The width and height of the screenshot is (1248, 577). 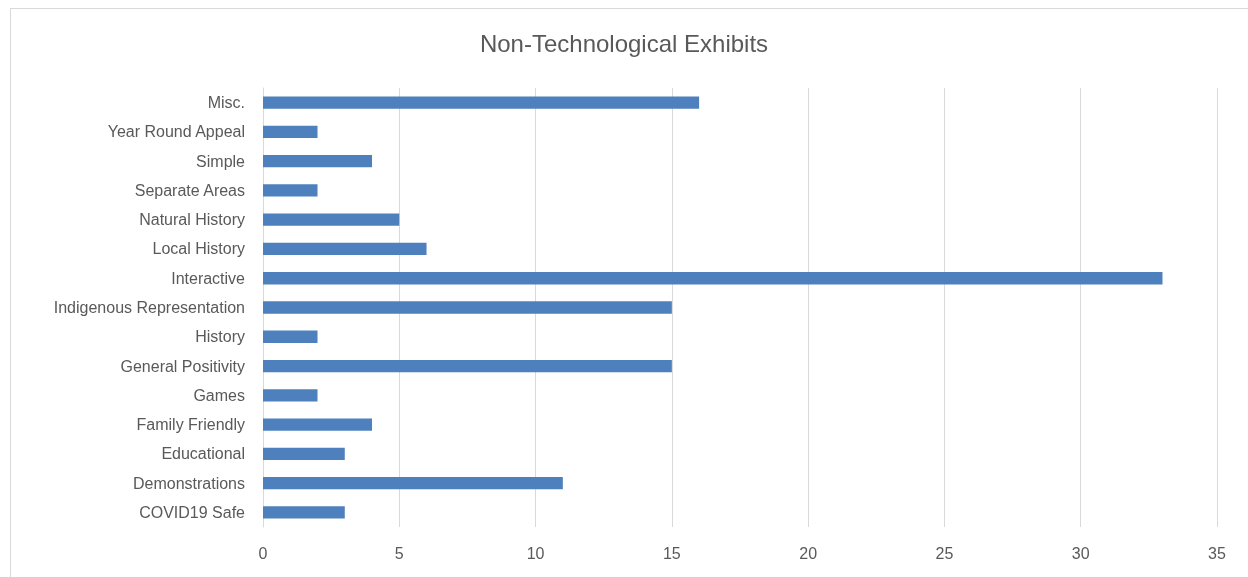 I want to click on chart-title: Non-Technological Exhibits, so click(x=624, y=43).